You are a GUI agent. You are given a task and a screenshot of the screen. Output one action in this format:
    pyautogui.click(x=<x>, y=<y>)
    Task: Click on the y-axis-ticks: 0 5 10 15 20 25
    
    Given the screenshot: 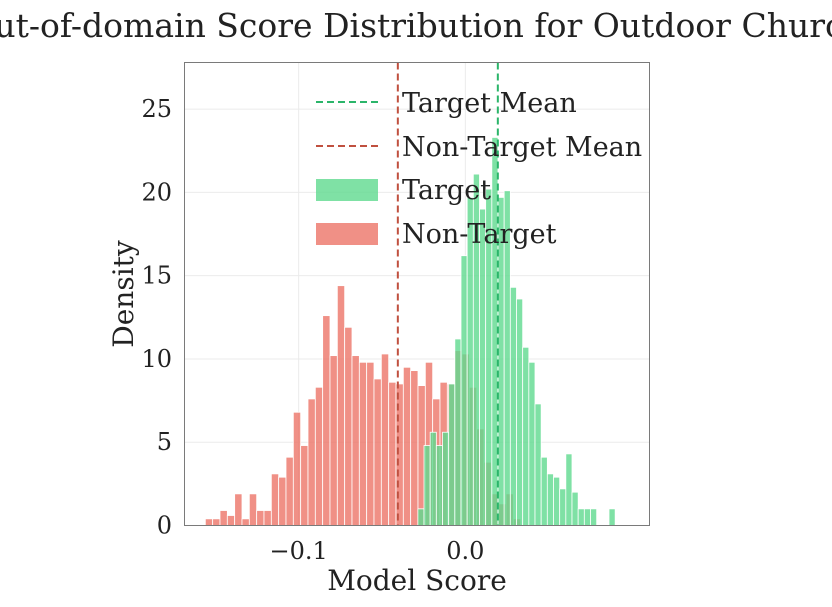 What is the action you would take?
    pyautogui.click(x=156, y=317)
    